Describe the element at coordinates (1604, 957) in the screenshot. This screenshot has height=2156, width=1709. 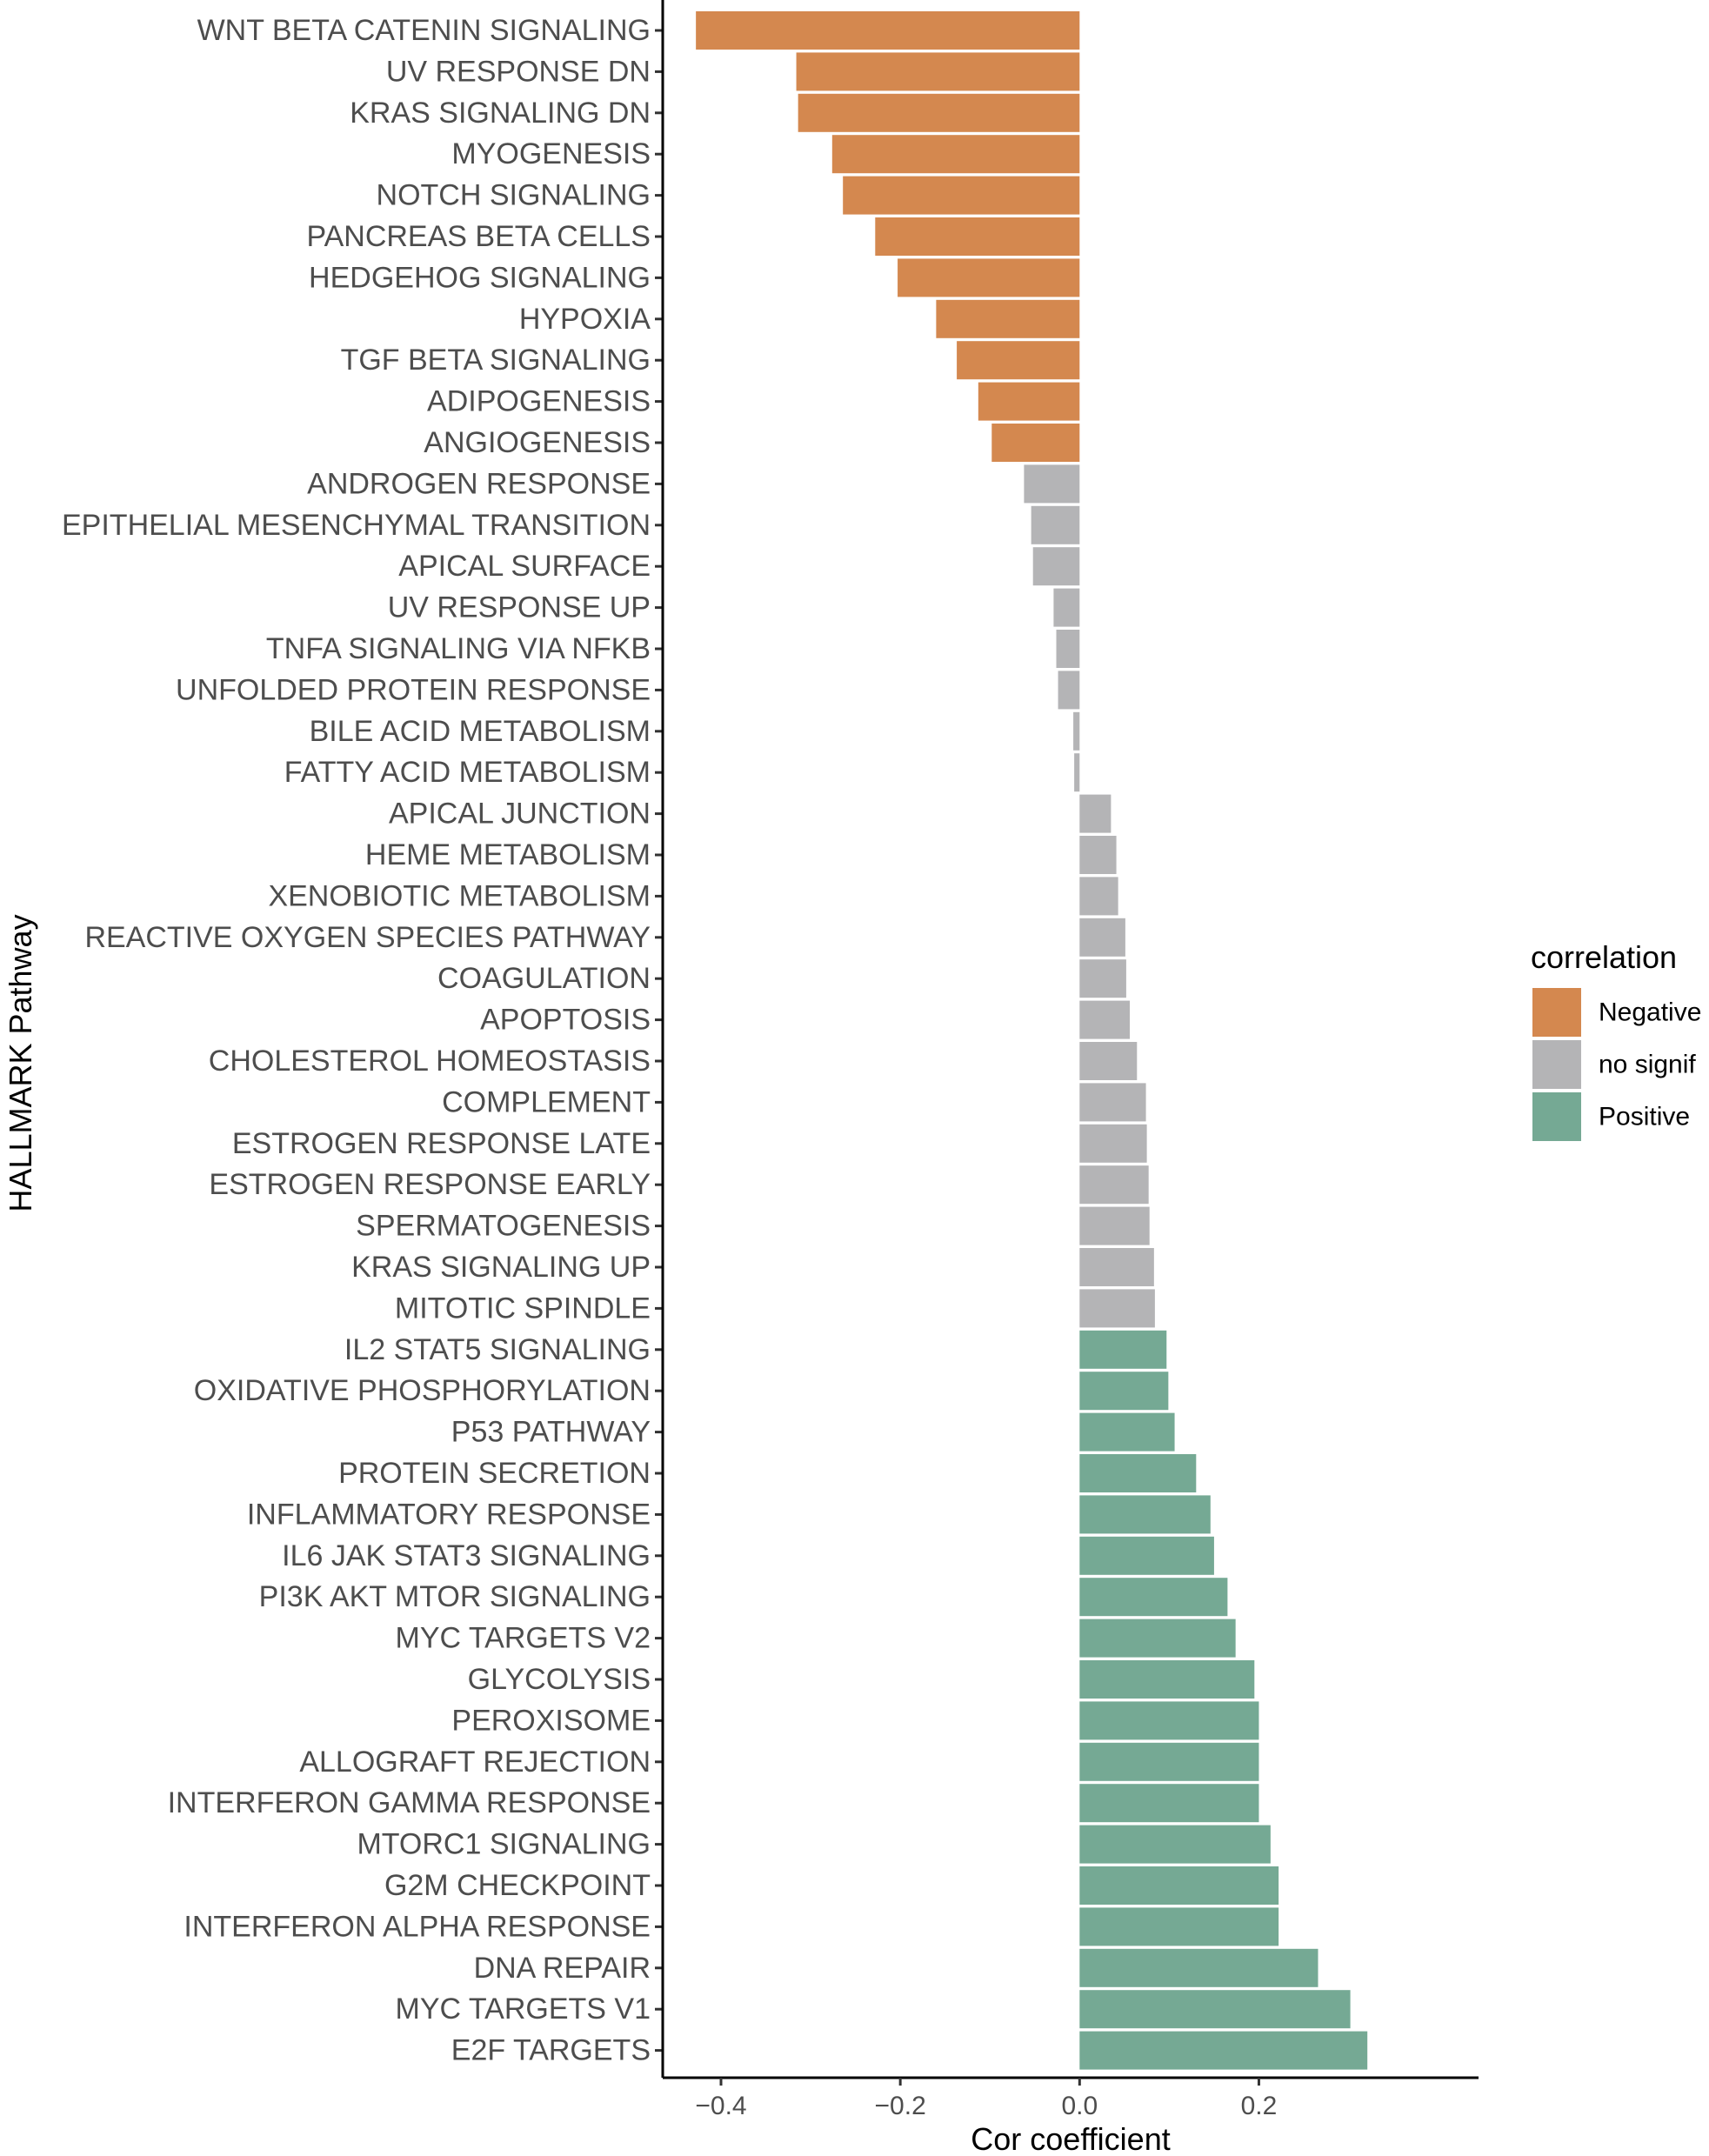
I see `legend-title: correlation` at that location.